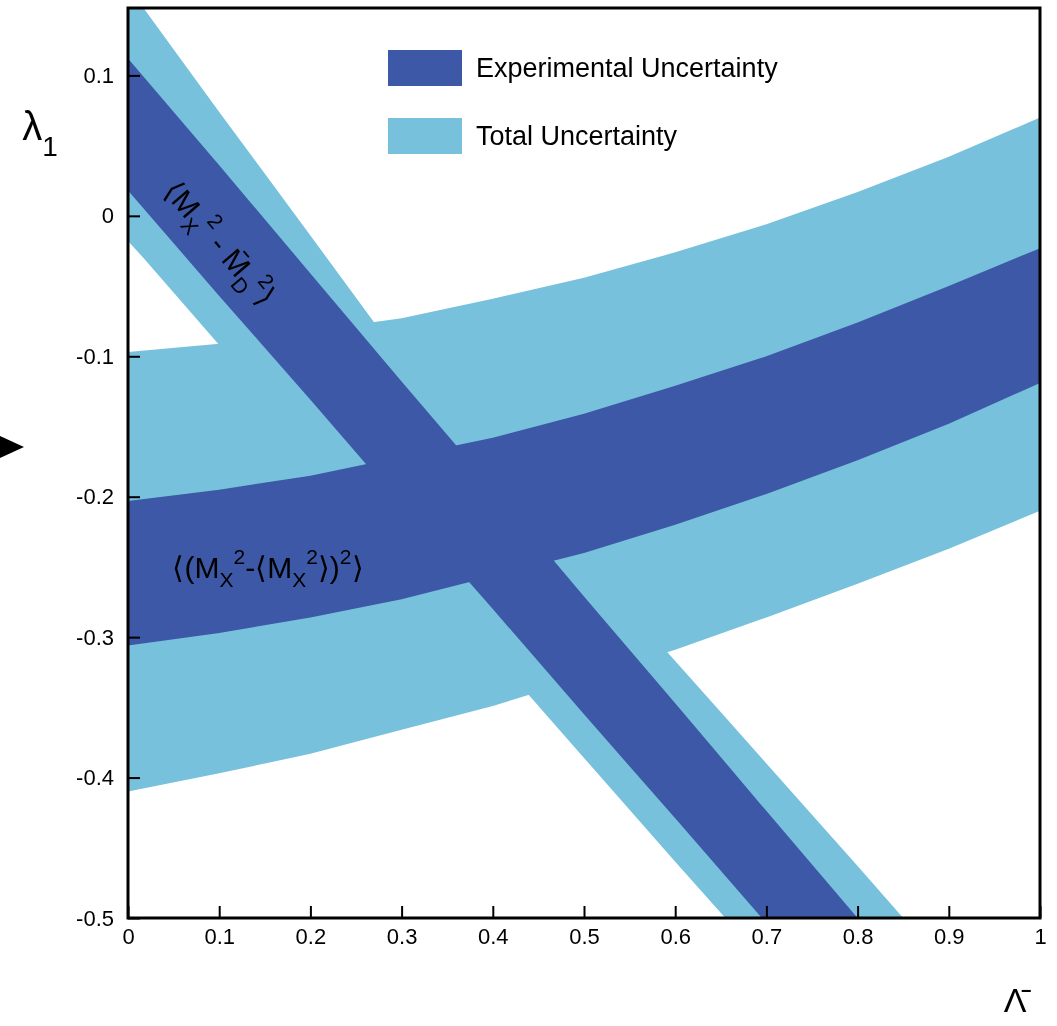 The image size is (1057, 1026). Describe the element at coordinates (627, 68) in the screenshot. I see `legend-label: Experimental Uncertainty` at that location.